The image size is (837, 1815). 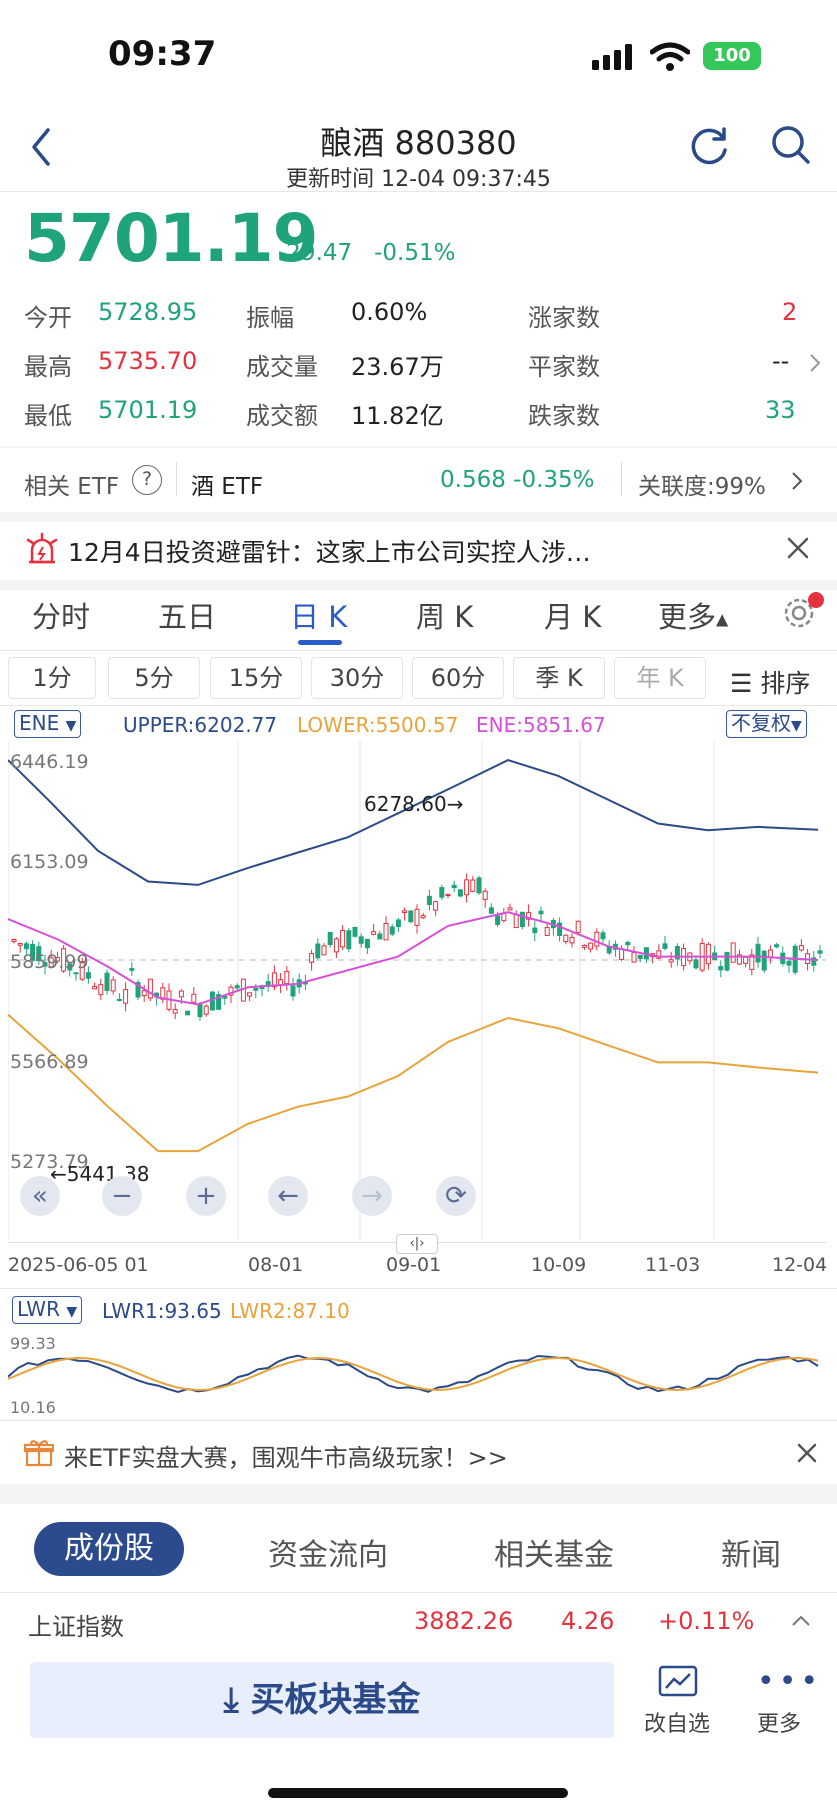 What do you see at coordinates (790, 1681) in the screenshot?
I see `more-icon: •••` at bounding box center [790, 1681].